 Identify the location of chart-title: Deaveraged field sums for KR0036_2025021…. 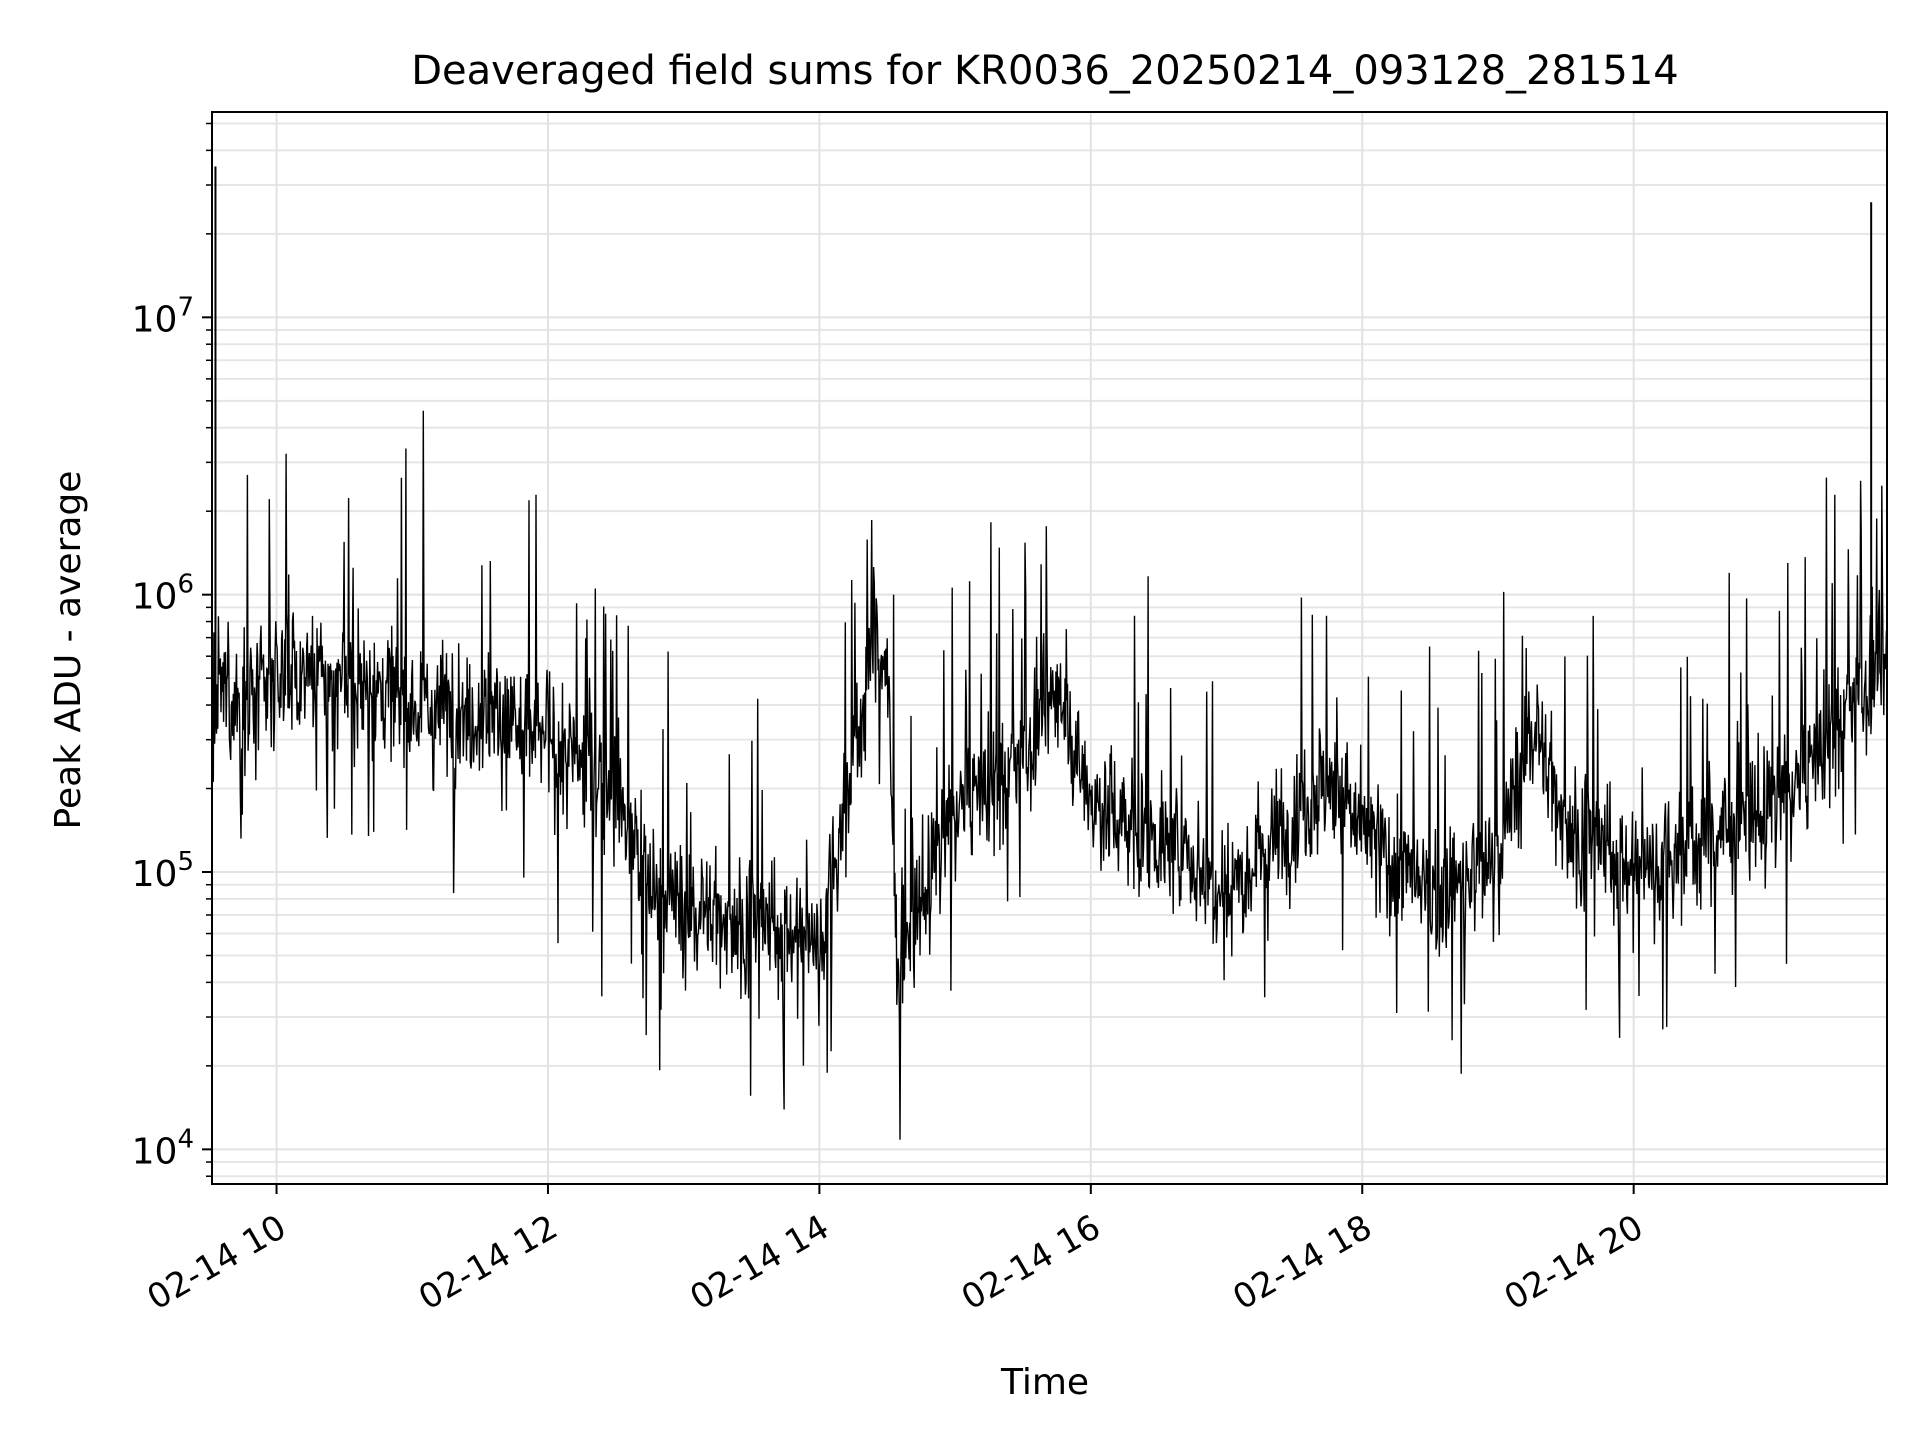
(1045, 71).